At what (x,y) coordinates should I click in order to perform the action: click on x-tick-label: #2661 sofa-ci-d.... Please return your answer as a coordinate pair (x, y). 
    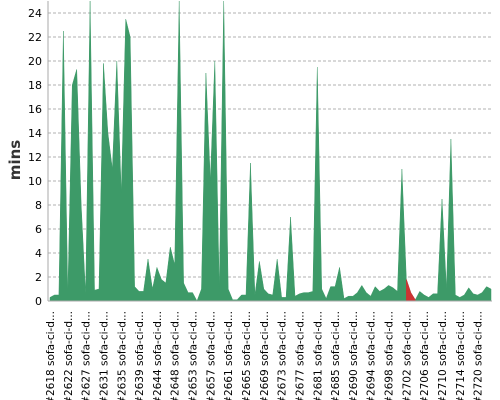
    Looking at the image, I should click on (229, 355).